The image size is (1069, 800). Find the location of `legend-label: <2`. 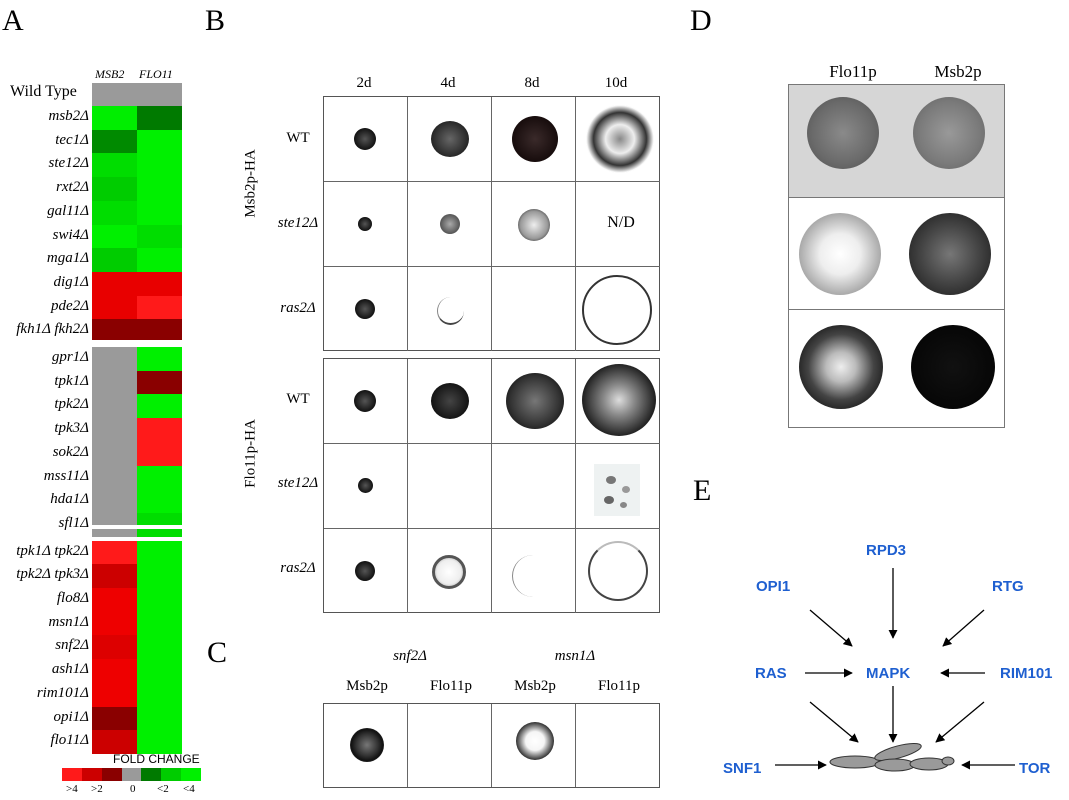

legend-label: <2 is located at coordinates (163, 789).